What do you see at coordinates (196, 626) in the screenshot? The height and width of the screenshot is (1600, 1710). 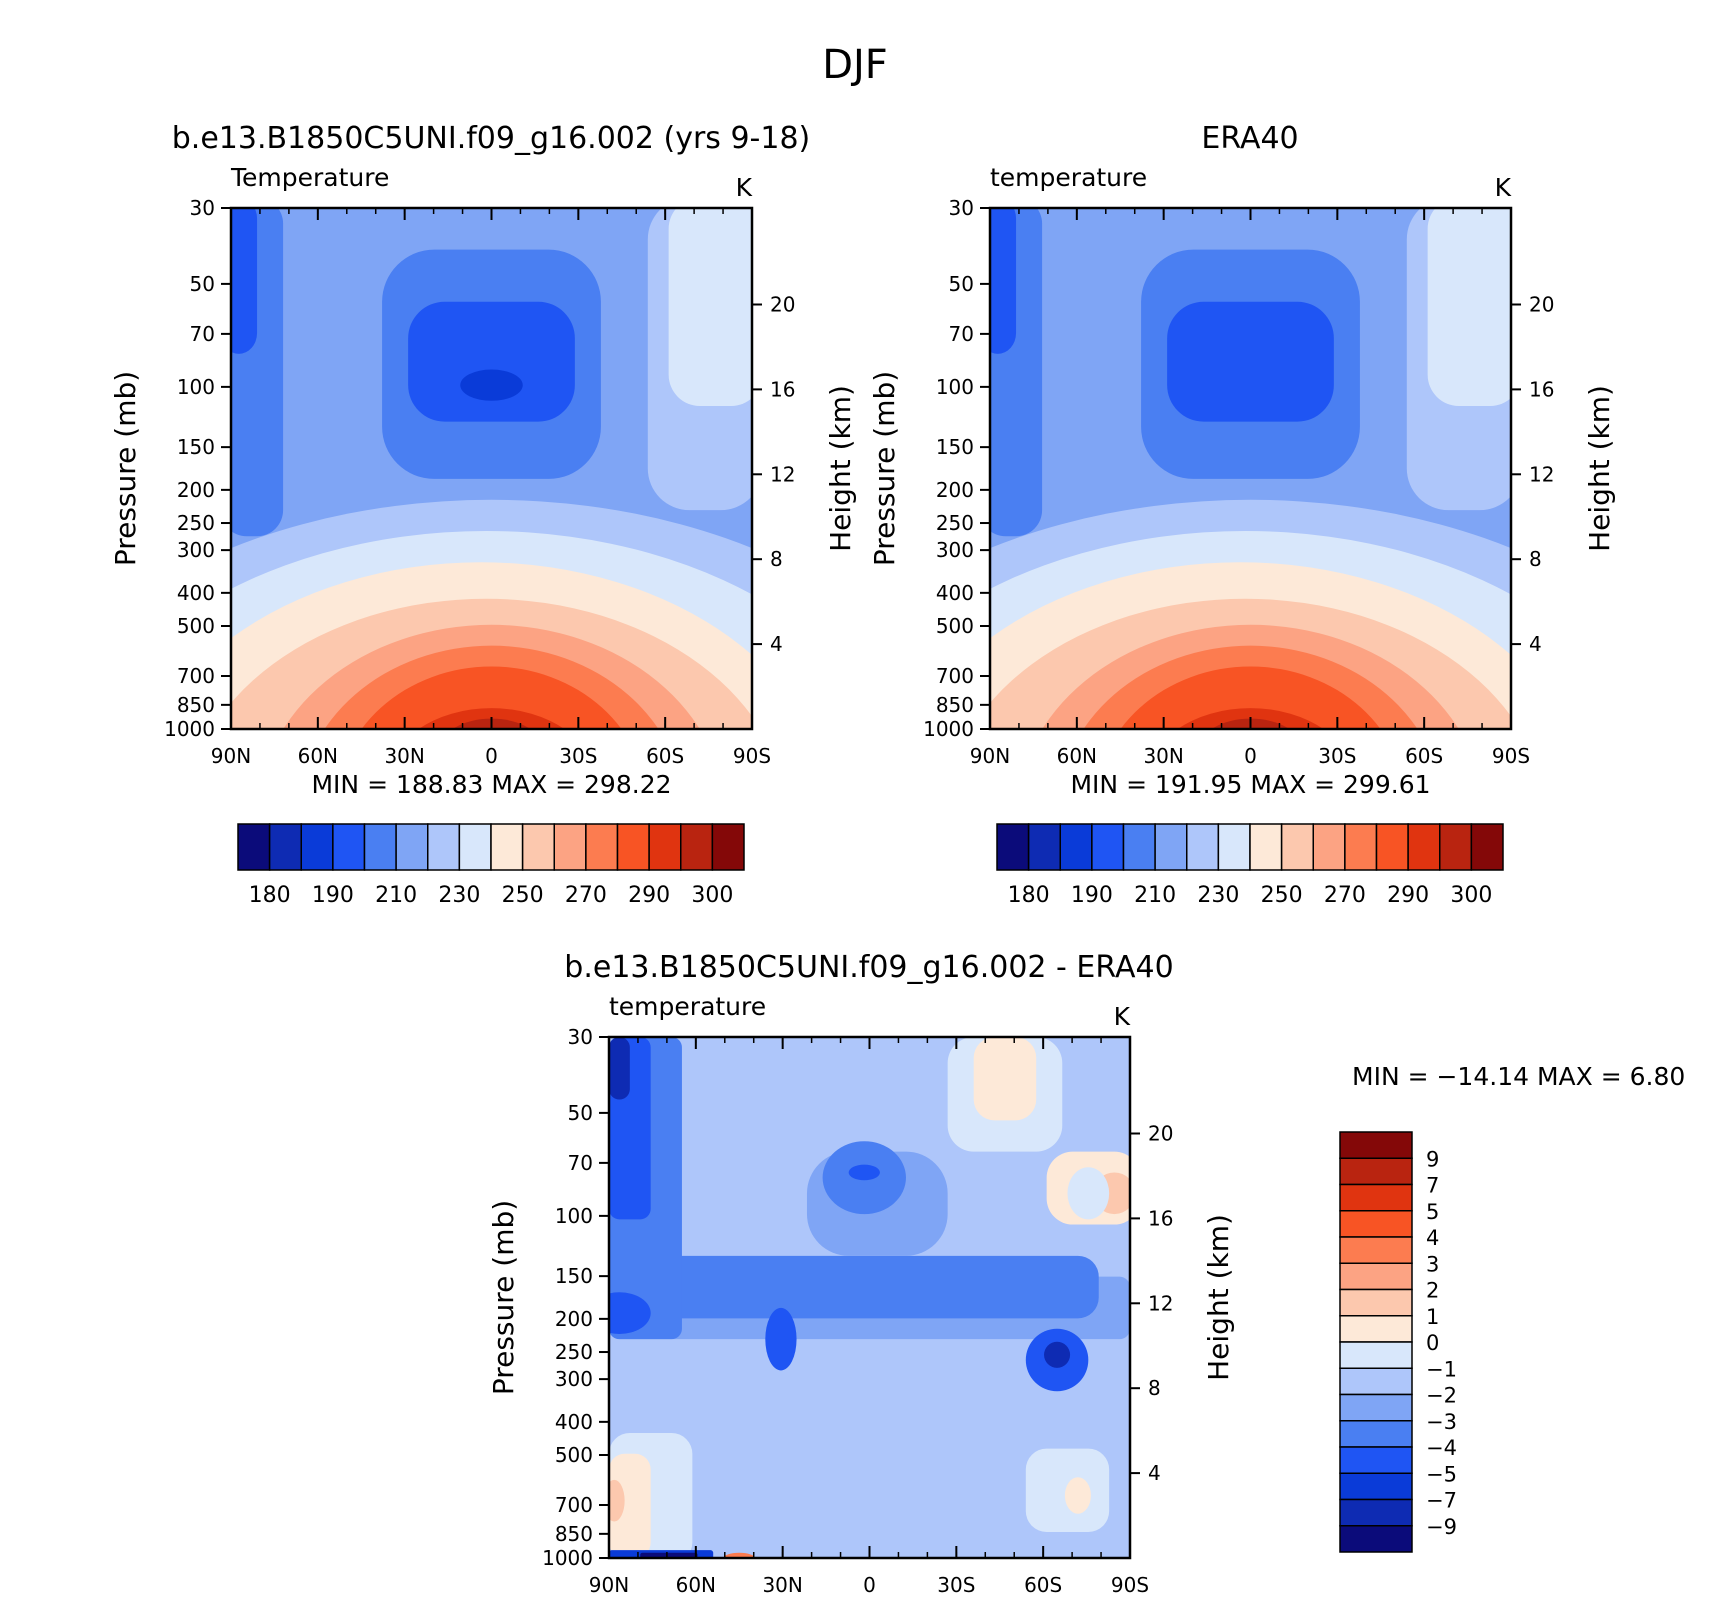 I see `model-y-tick-label: 500` at bounding box center [196, 626].